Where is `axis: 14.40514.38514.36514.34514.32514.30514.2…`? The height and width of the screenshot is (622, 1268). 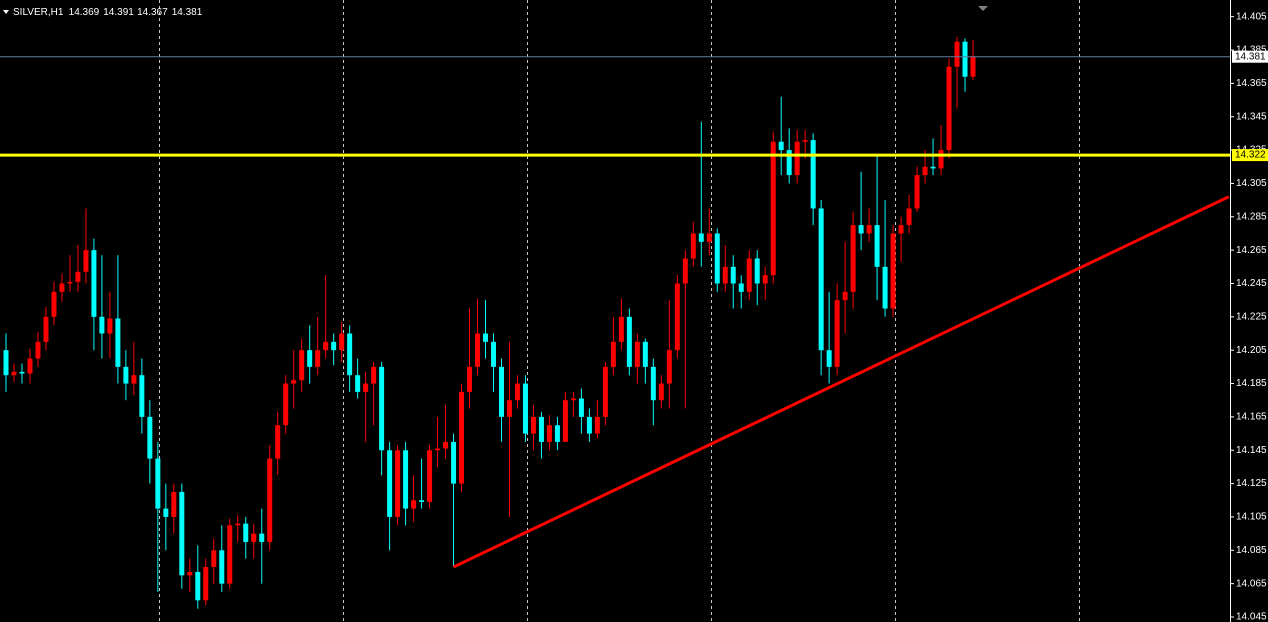
axis: 14.40514.38514.36514.34514.32514.30514.2… is located at coordinates (1249, 316).